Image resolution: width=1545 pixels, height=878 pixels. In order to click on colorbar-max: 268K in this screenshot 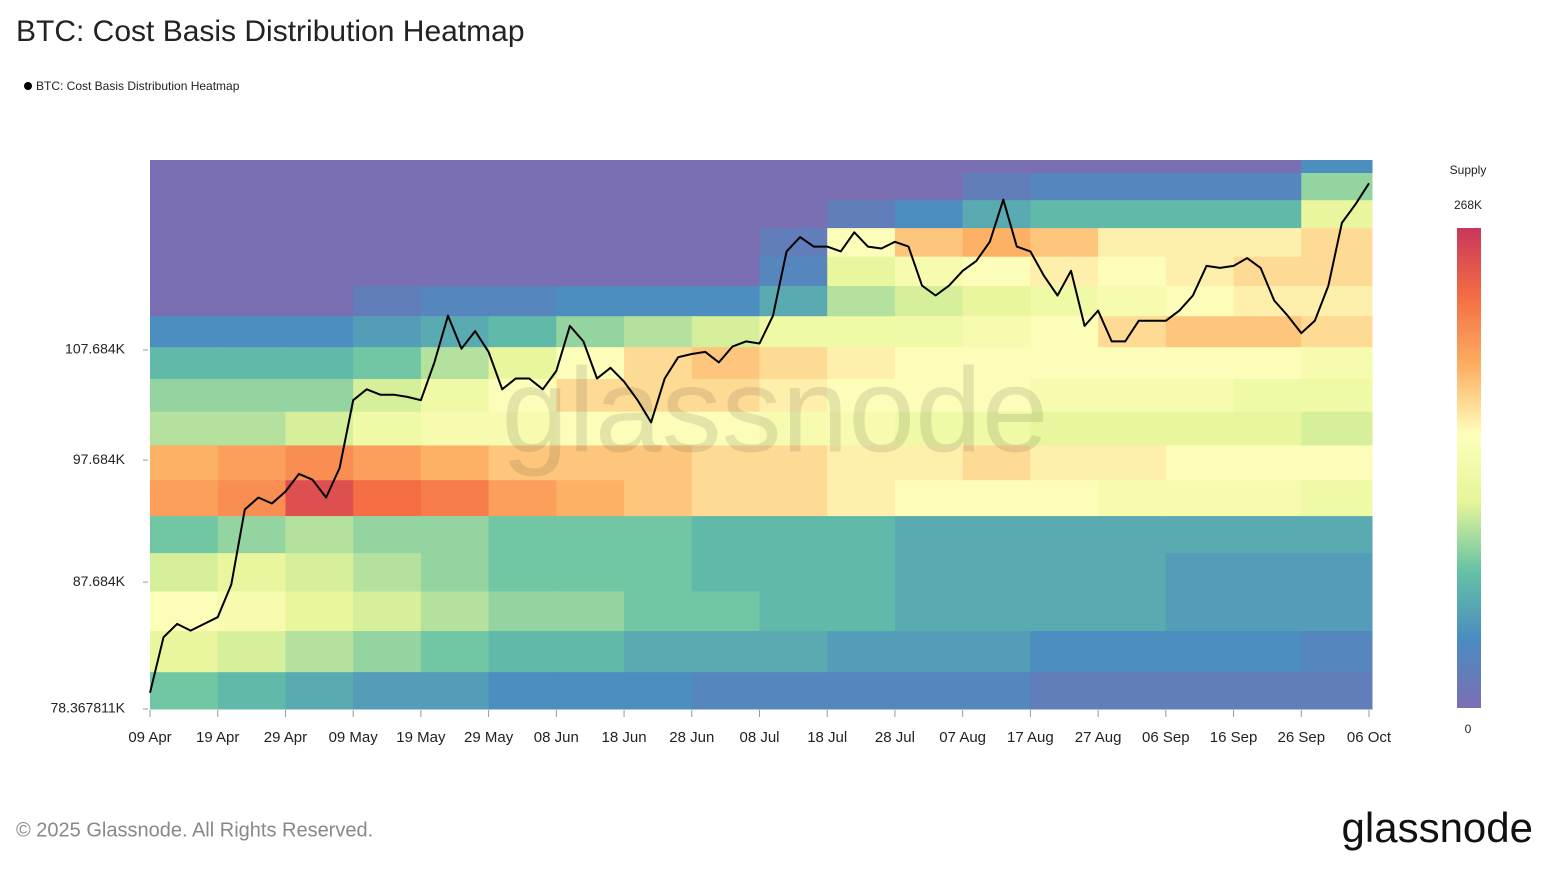, I will do `click(1468, 205)`.